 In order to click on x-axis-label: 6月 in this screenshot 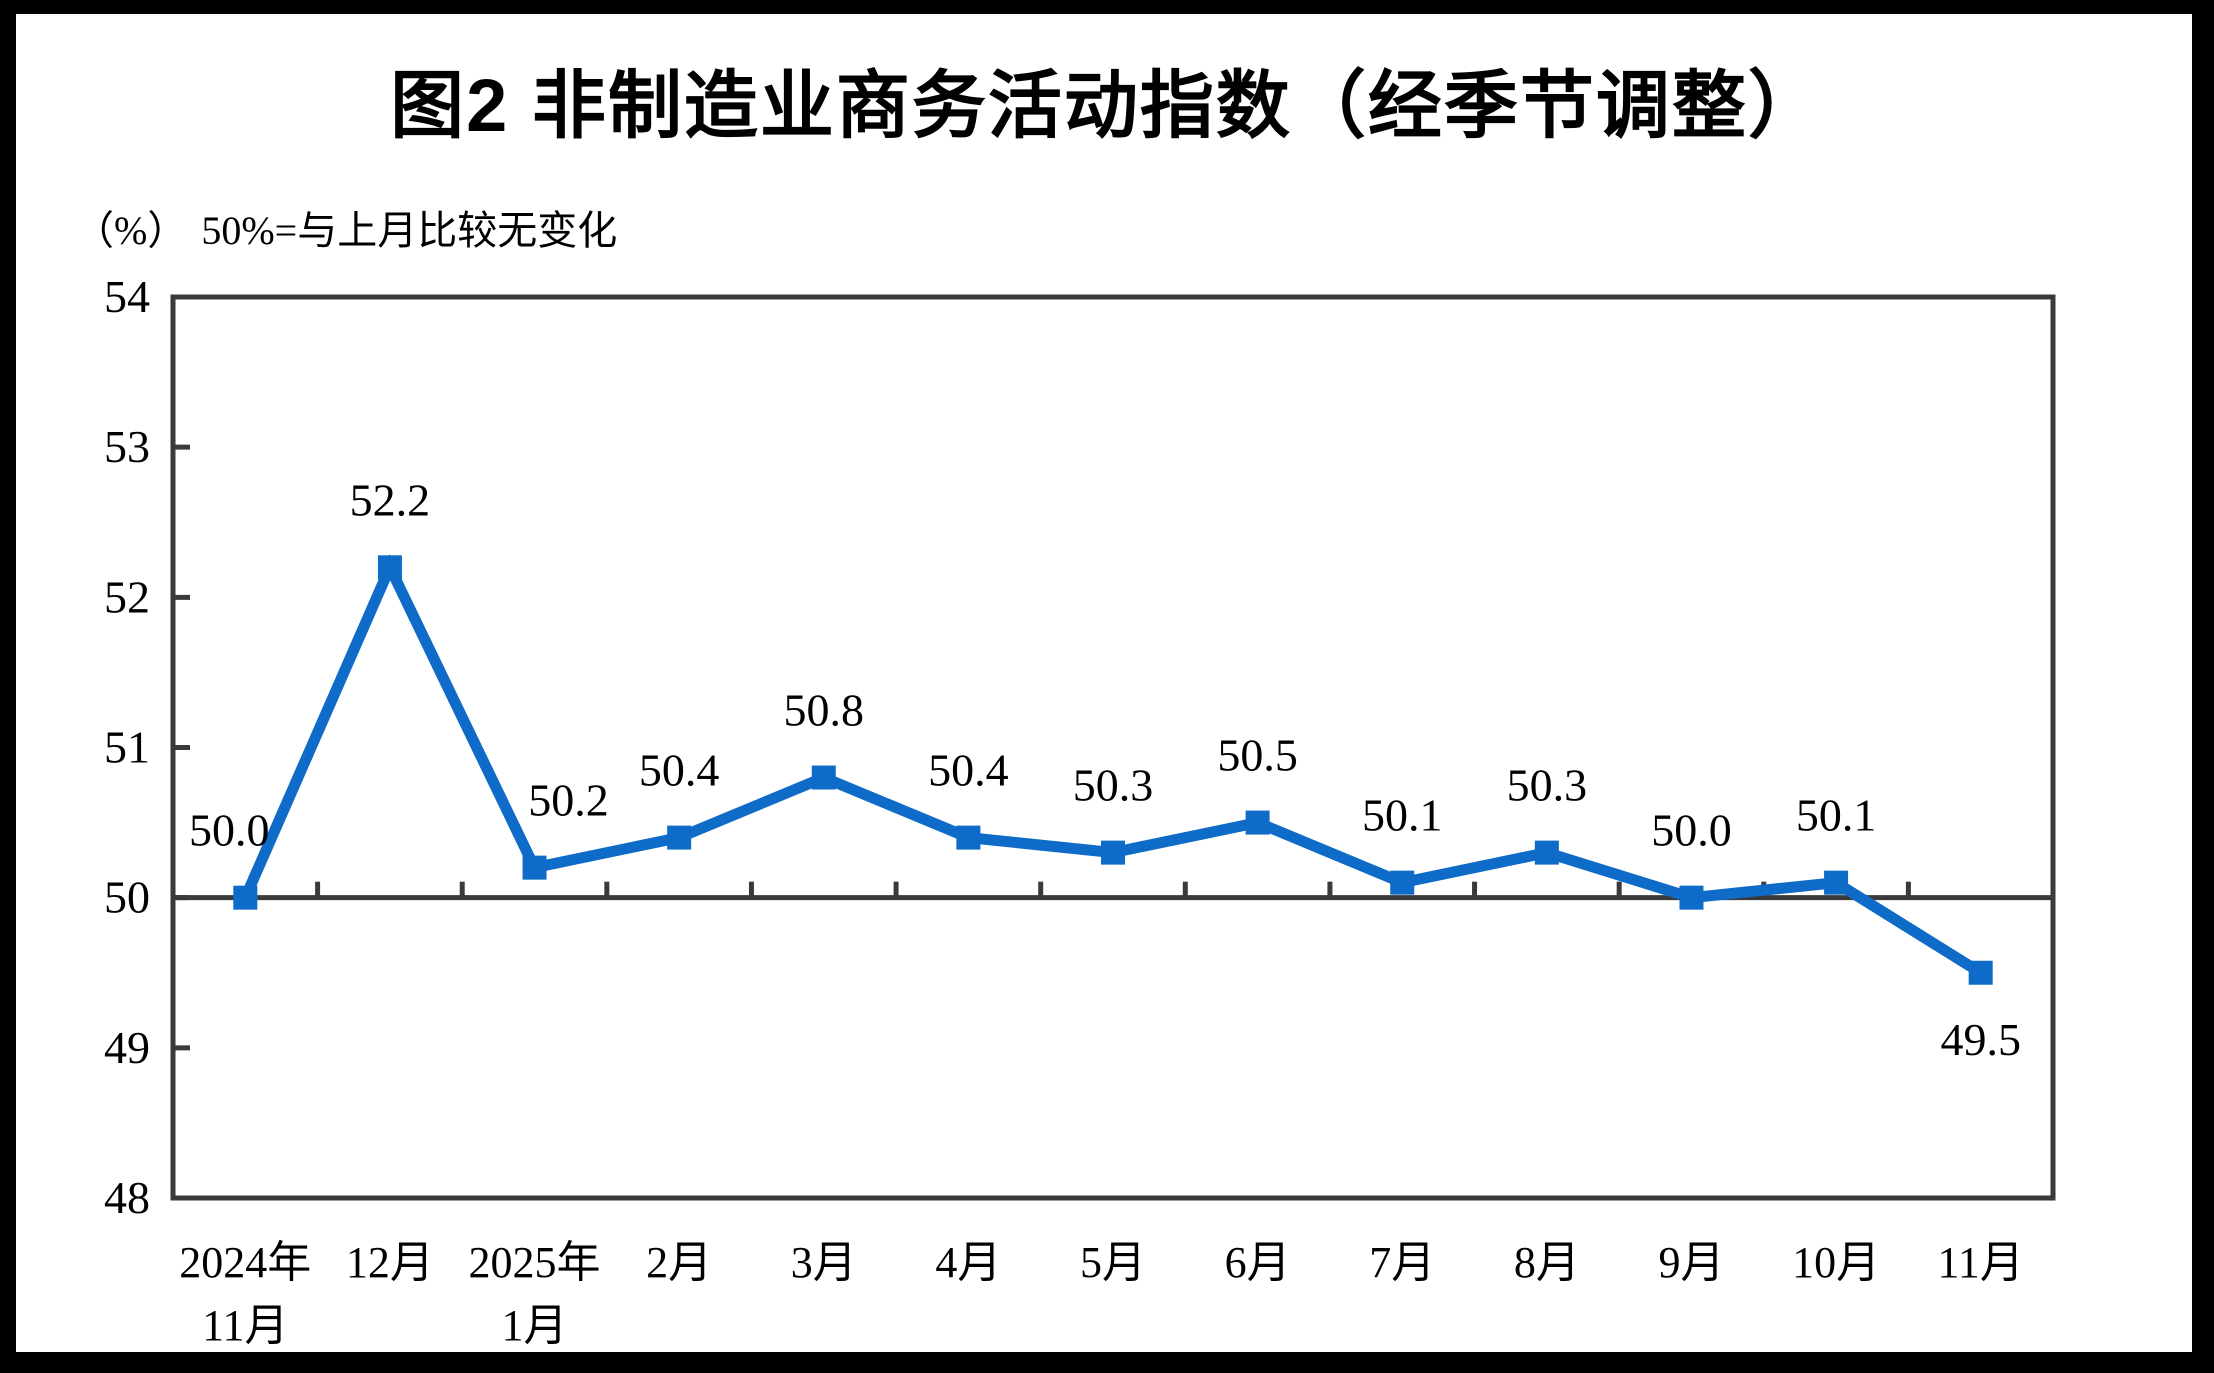, I will do `click(1258, 1262)`.